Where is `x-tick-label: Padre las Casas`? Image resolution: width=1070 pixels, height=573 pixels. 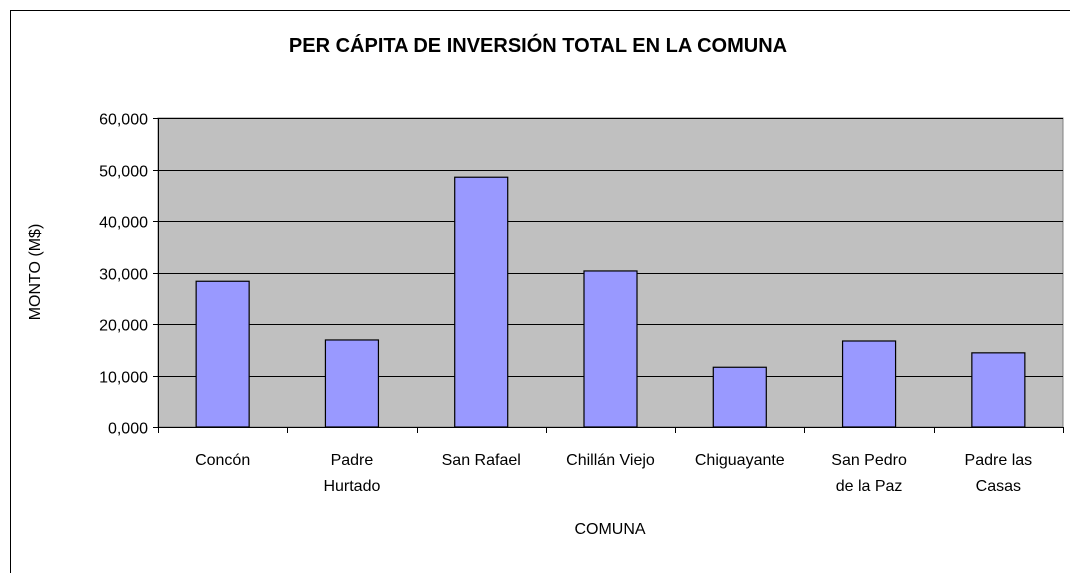
x-tick-label: Padre las Casas is located at coordinates (999, 473).